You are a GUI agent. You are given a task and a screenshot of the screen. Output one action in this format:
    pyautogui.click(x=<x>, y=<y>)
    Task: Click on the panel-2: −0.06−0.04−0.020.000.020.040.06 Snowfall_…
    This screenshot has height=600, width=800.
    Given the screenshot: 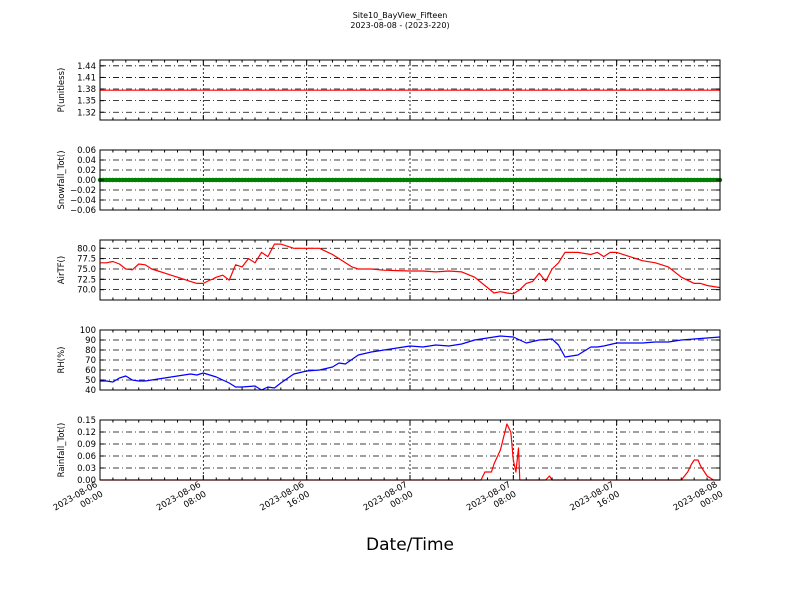 What is the action you would take?
    pyautogui.click(x=390, y=181)
    